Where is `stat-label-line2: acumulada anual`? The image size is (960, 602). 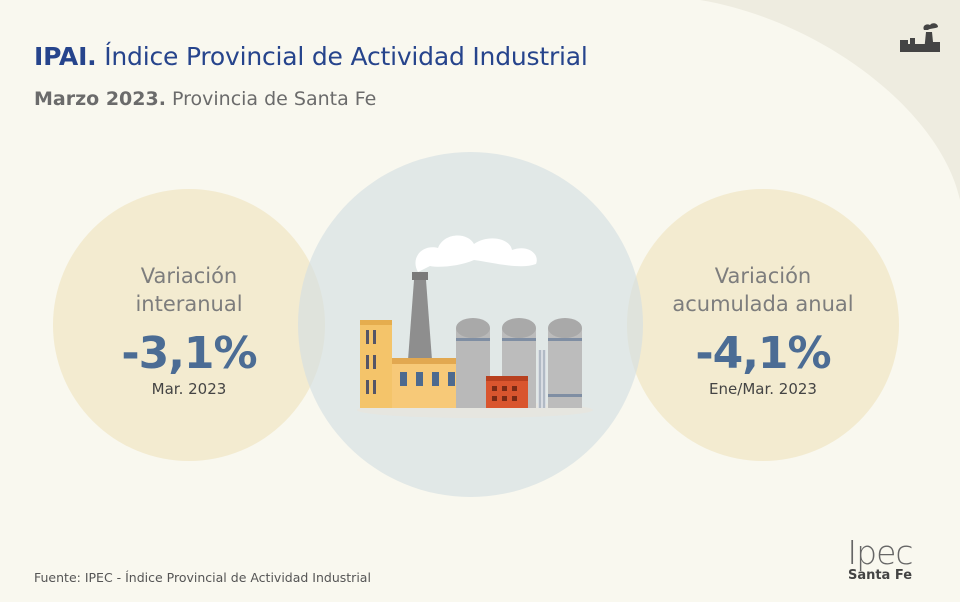 stat-label-line2: acumulada anual is located at coordinates (763, 304).